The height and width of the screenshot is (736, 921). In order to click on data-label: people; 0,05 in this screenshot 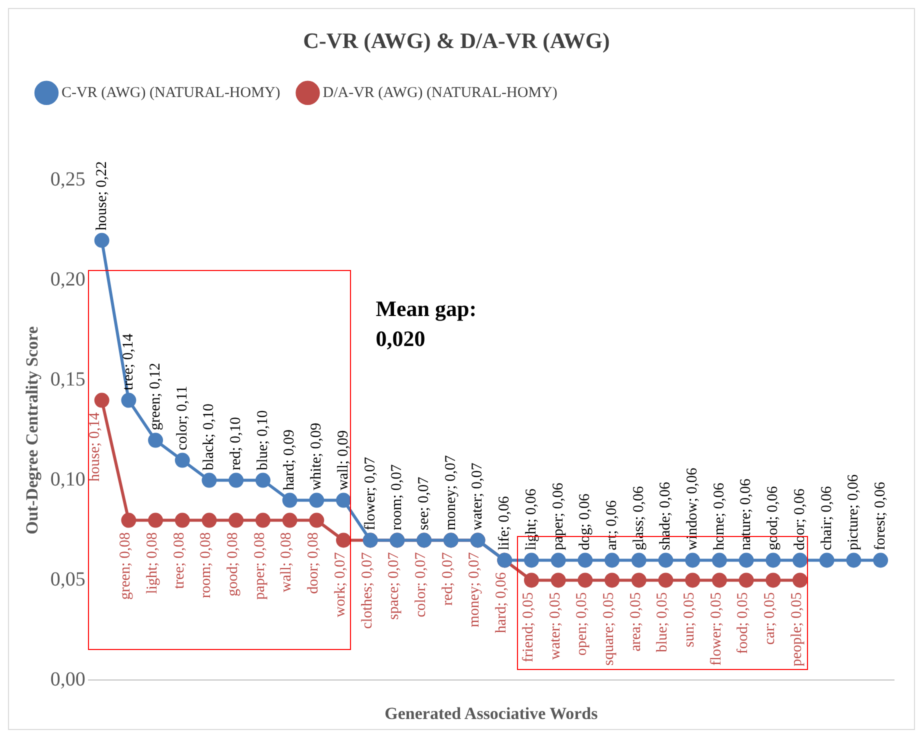, I will do `click(796, 629)`.